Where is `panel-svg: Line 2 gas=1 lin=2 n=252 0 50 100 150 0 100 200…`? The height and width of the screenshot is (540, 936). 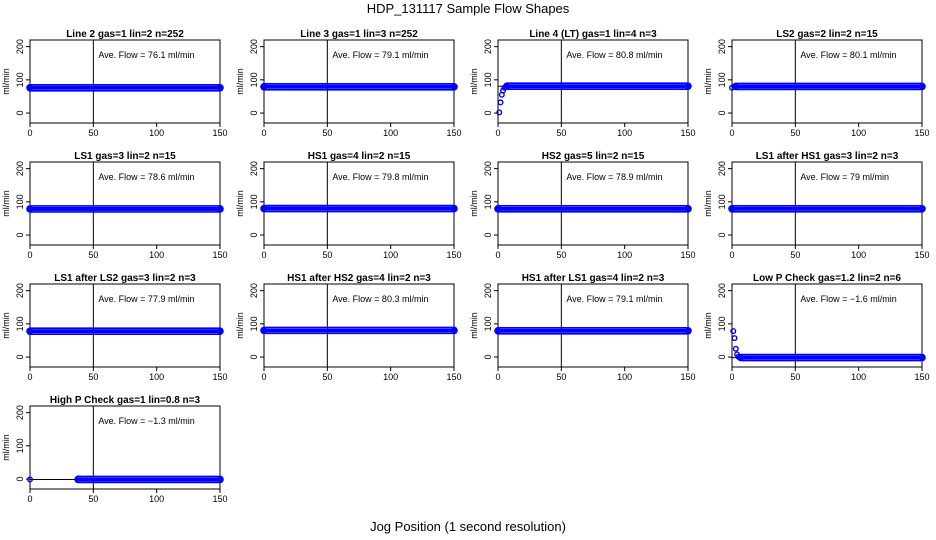 panel-svg: Line 2 gas=1 lin=2 n=252 0 50 100 150 0 100 200… is located at coordinates (114, 83).